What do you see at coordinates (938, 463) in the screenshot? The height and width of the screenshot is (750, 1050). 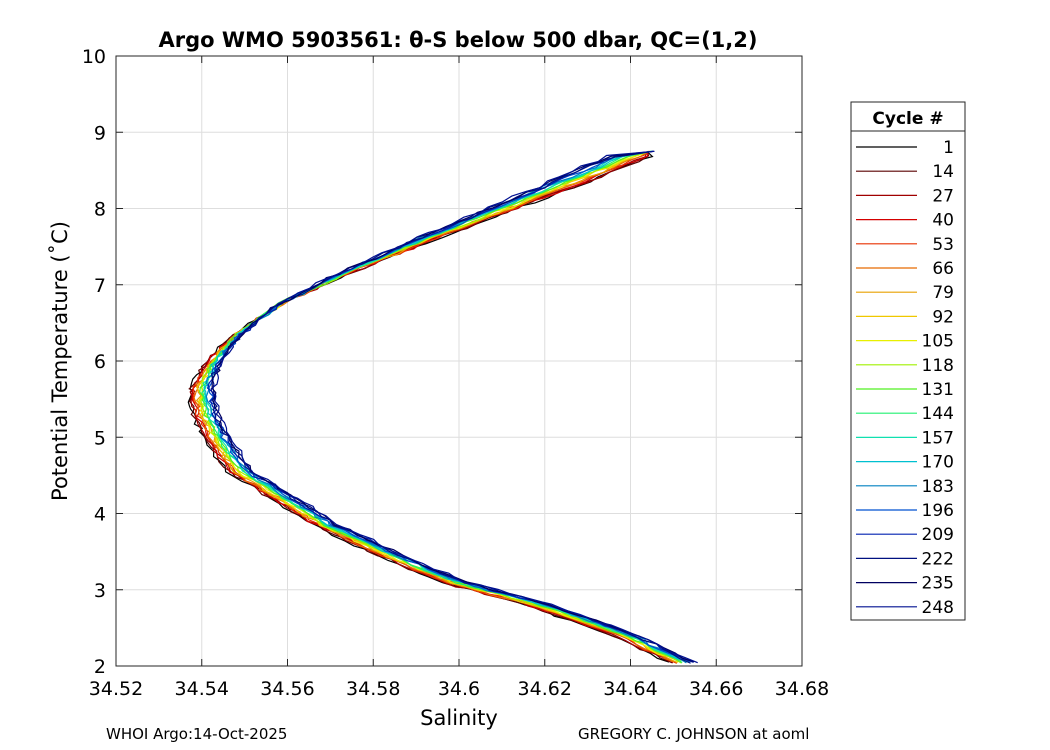 I see `legend-label-170: 170` at bounding box center [938, 463].